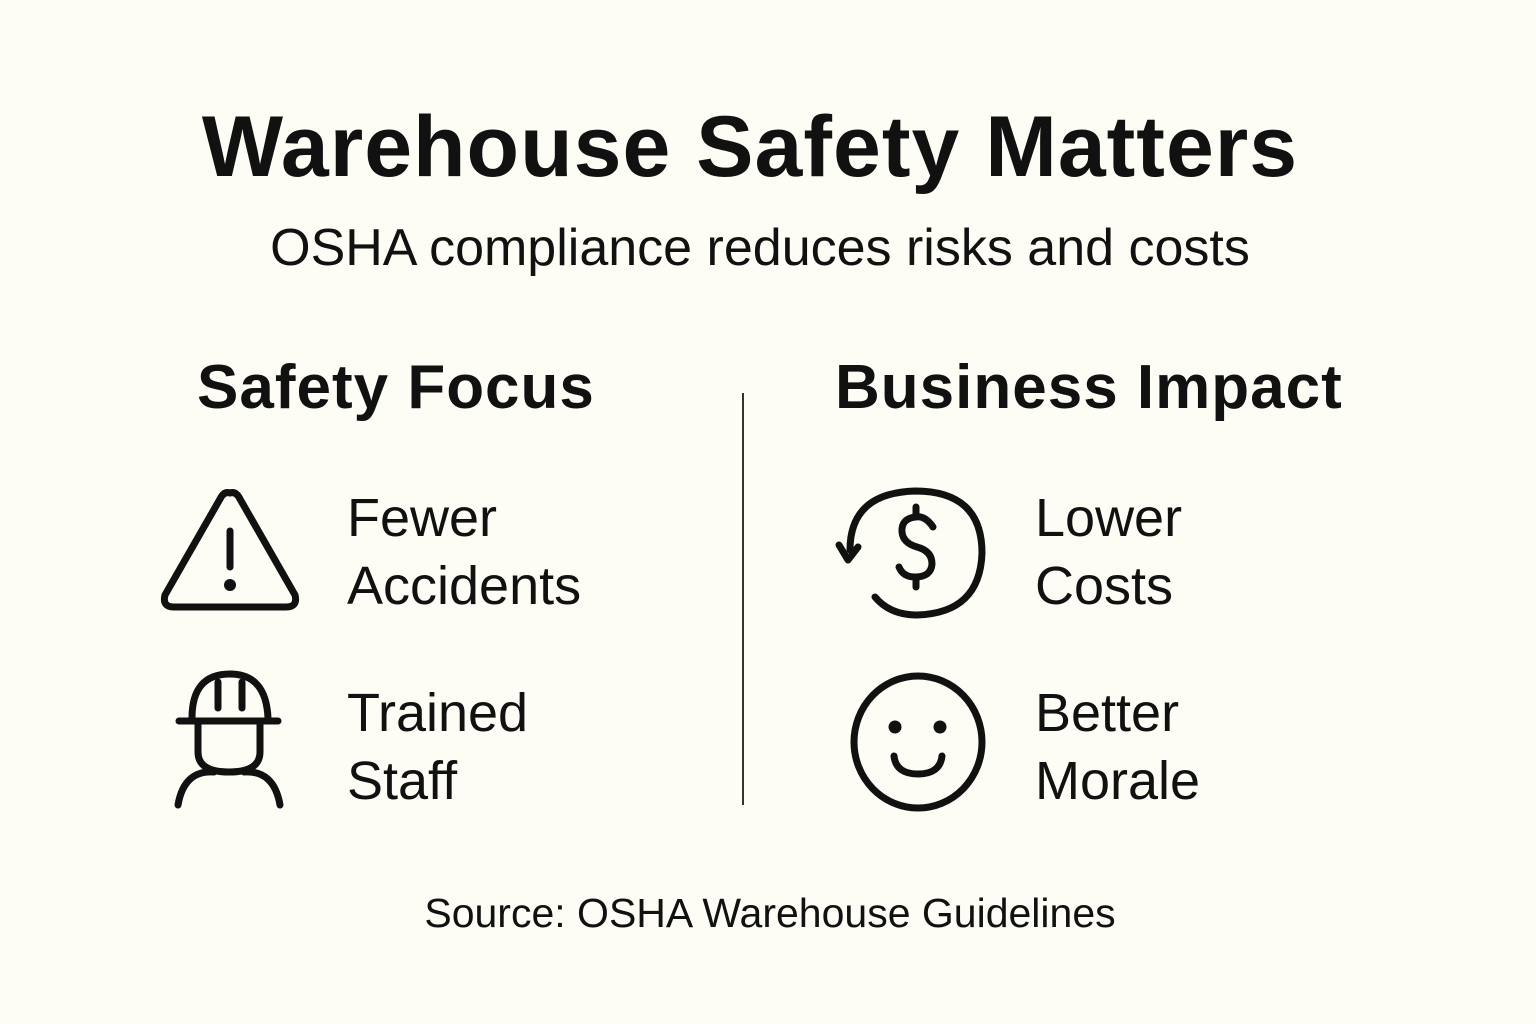 Image resolution: width=1536 pixels, height=1024 pixels. Describe the element at coordinates (1109, 518) in the screenshot. I see `label-line: Lower` at that location.